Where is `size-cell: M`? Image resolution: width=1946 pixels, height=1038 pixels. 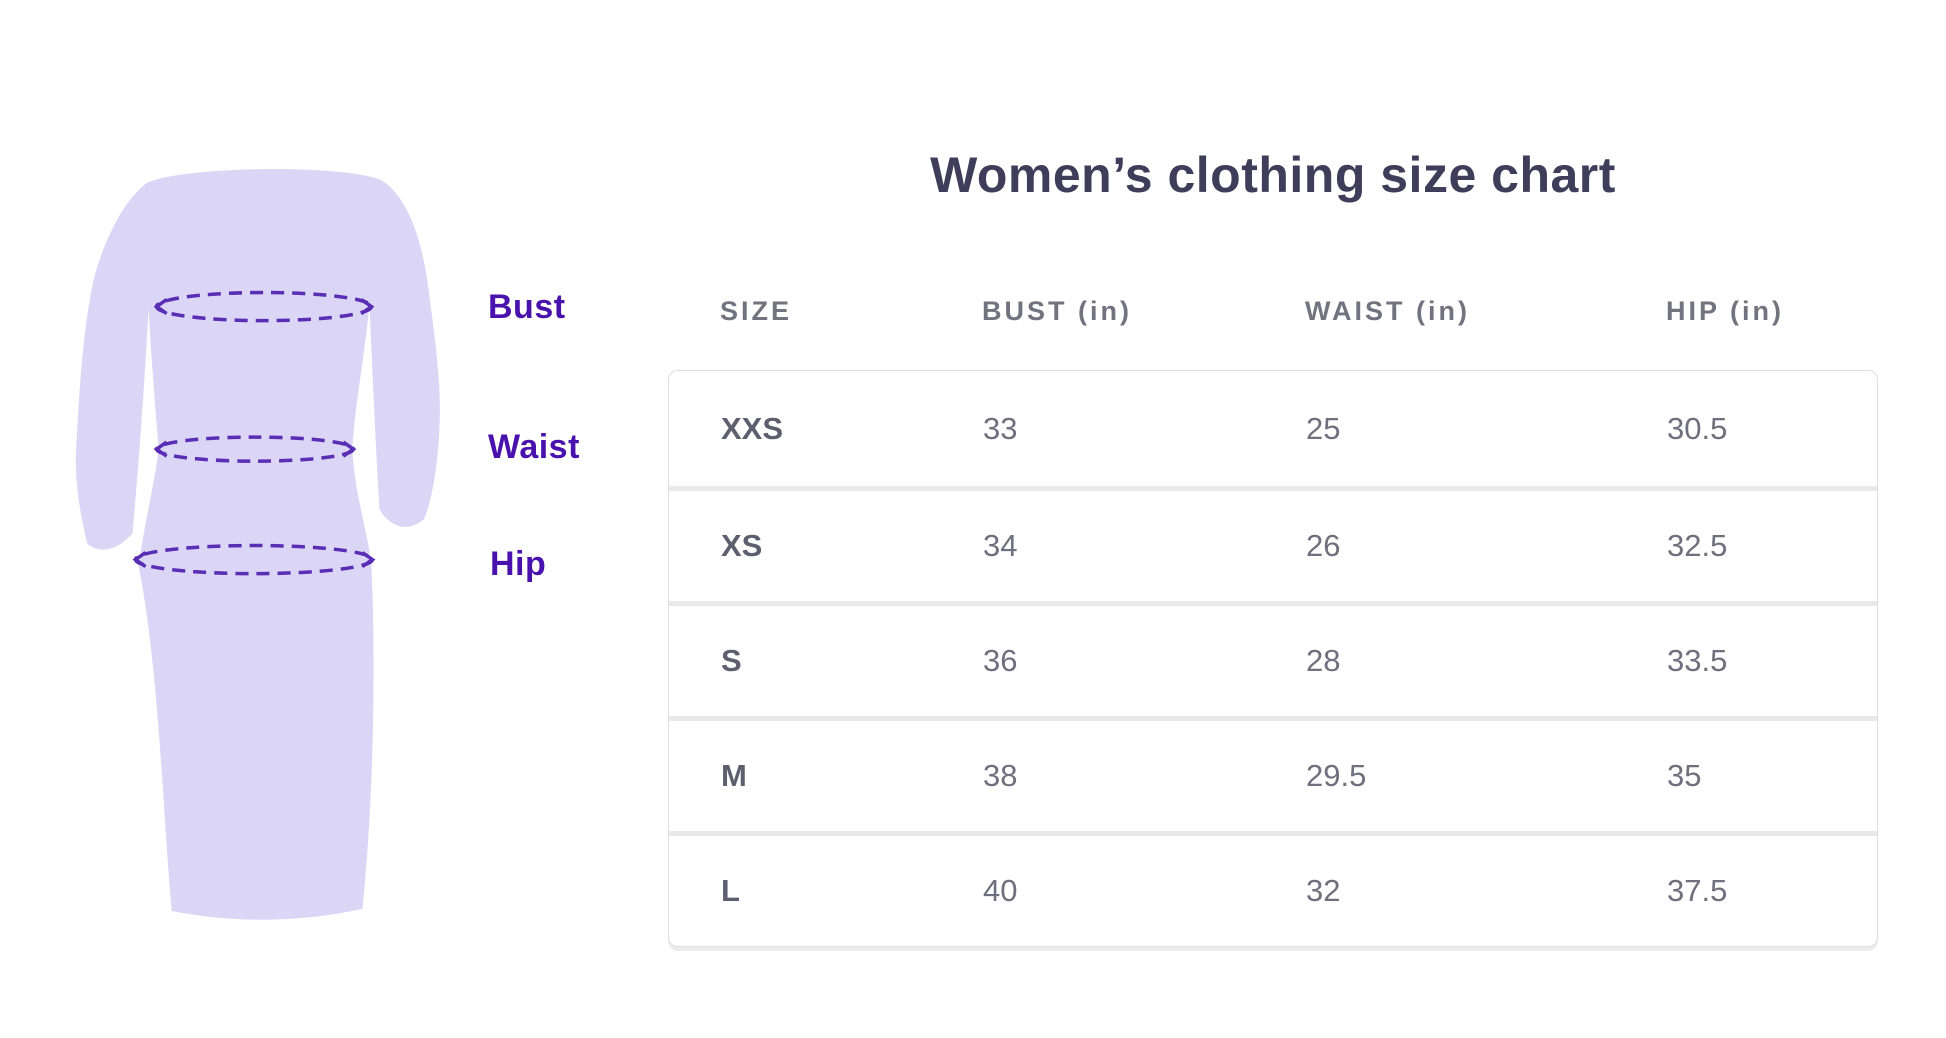 size-cell: M is located at coordinates (734, 775).